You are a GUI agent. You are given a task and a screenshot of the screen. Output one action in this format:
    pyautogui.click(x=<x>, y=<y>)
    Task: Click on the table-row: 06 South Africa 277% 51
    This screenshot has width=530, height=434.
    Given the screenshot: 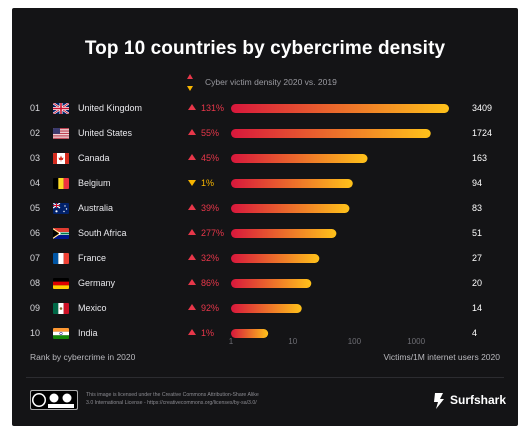 What is the action you would take?
    pyautogui.click(x=265, y=234)
    